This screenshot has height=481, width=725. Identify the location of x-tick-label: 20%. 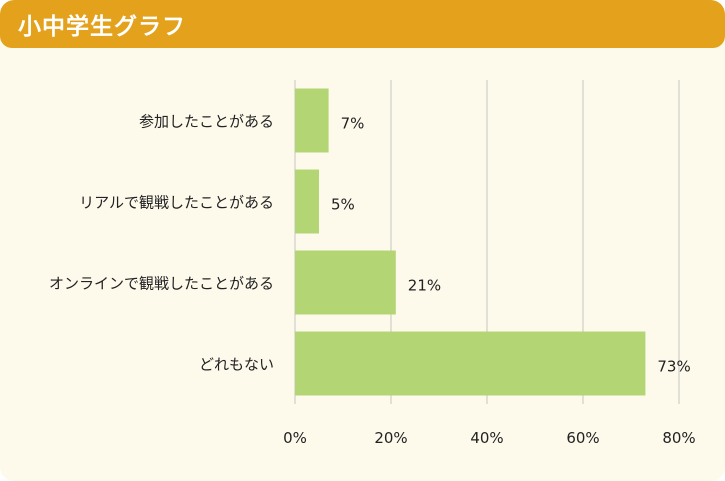
(390, 438).